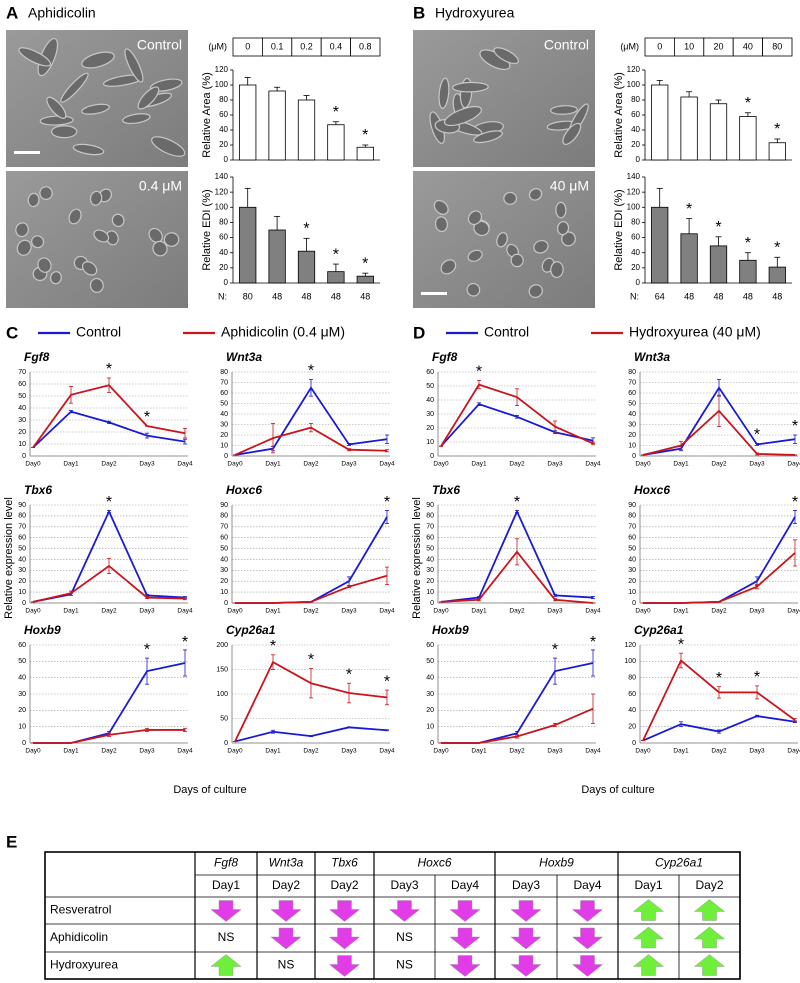  I want to click on image-label: 40 μM, so click(569, 186).